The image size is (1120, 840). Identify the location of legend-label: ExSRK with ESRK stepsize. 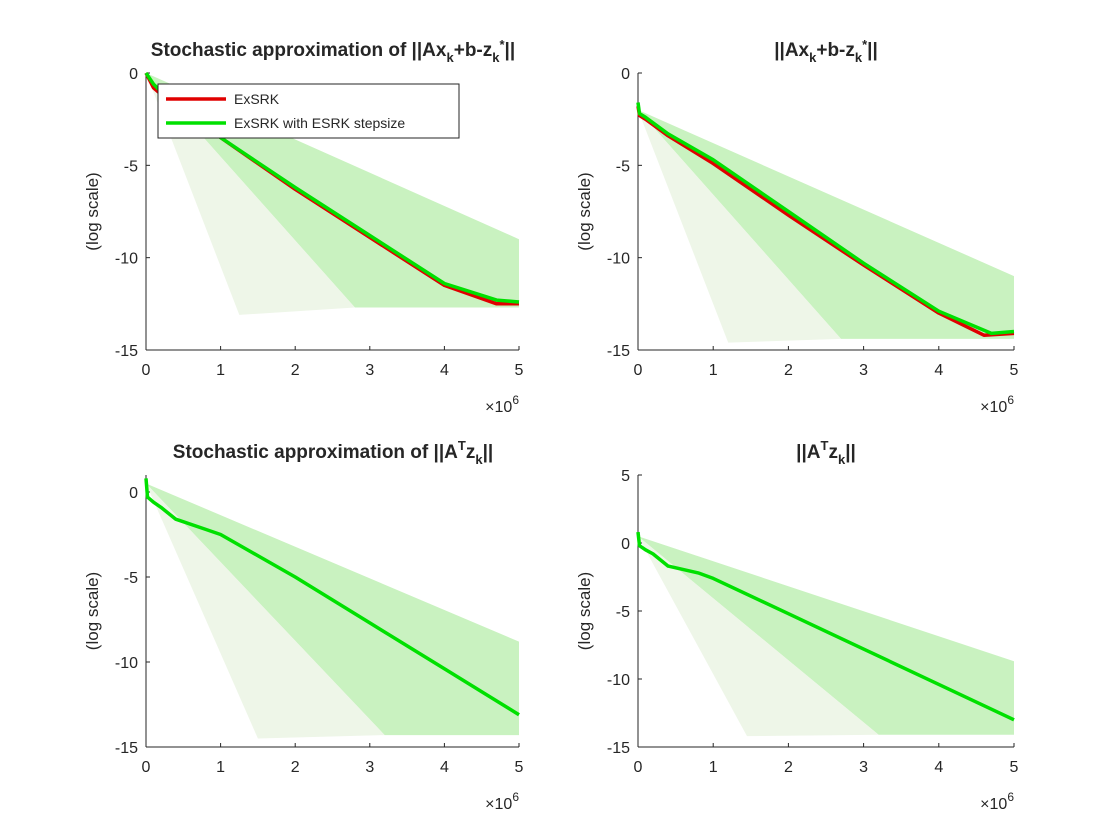
(319, 123).